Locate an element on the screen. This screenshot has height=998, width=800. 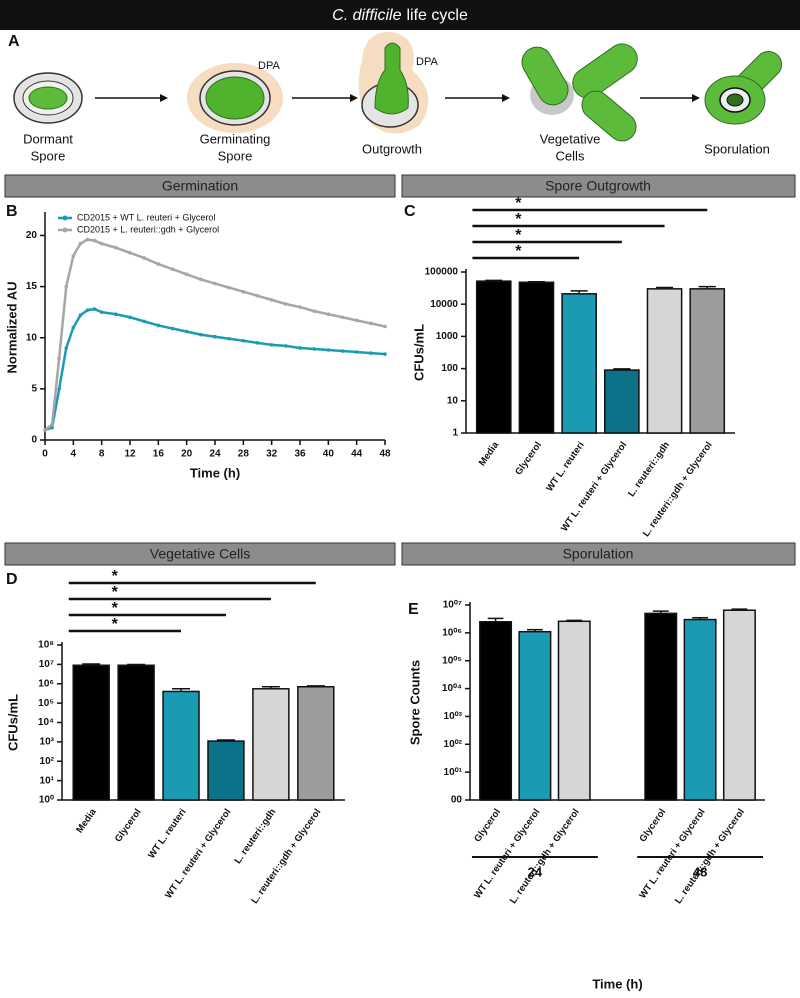
x-tick-label: 0 is located at coordinates (45, 454).